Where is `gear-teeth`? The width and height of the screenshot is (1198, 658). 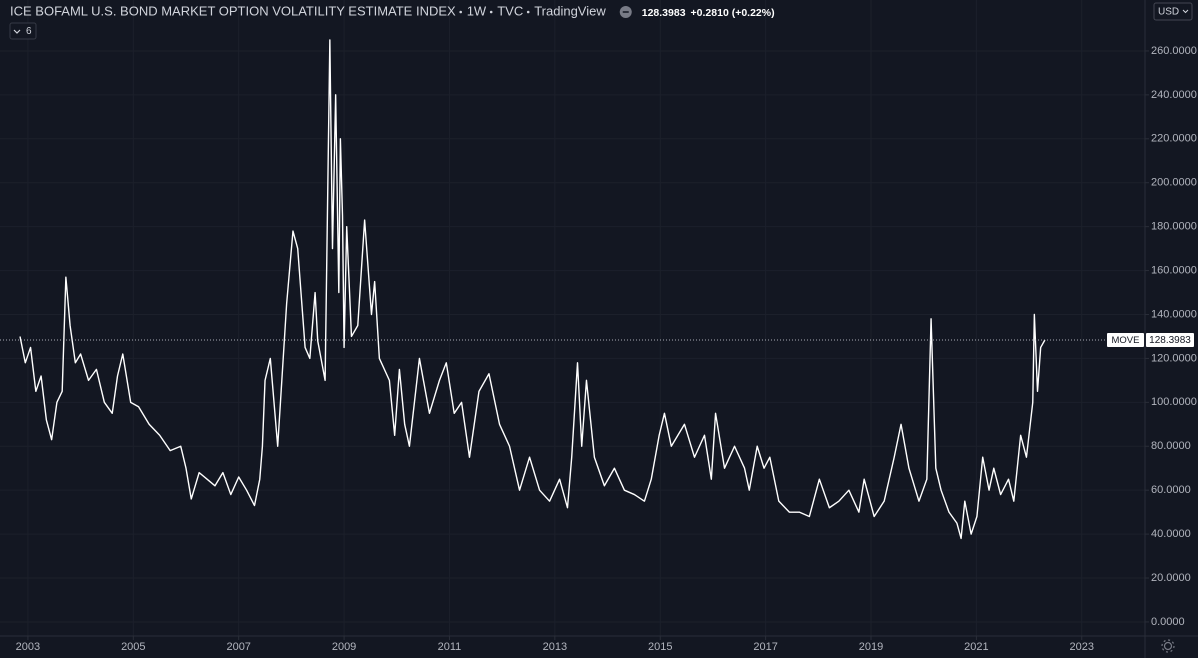 gear-teeth is located at coordinates (1168, 646).